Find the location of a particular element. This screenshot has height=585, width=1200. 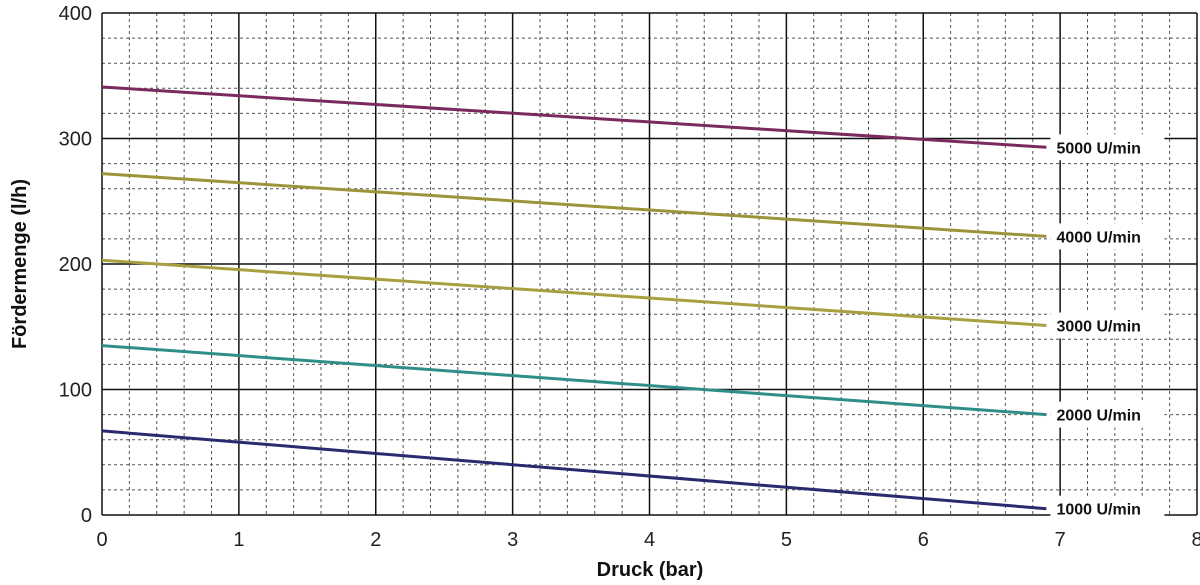

y-tick-label: 200 is located at coordinates (75, 265).